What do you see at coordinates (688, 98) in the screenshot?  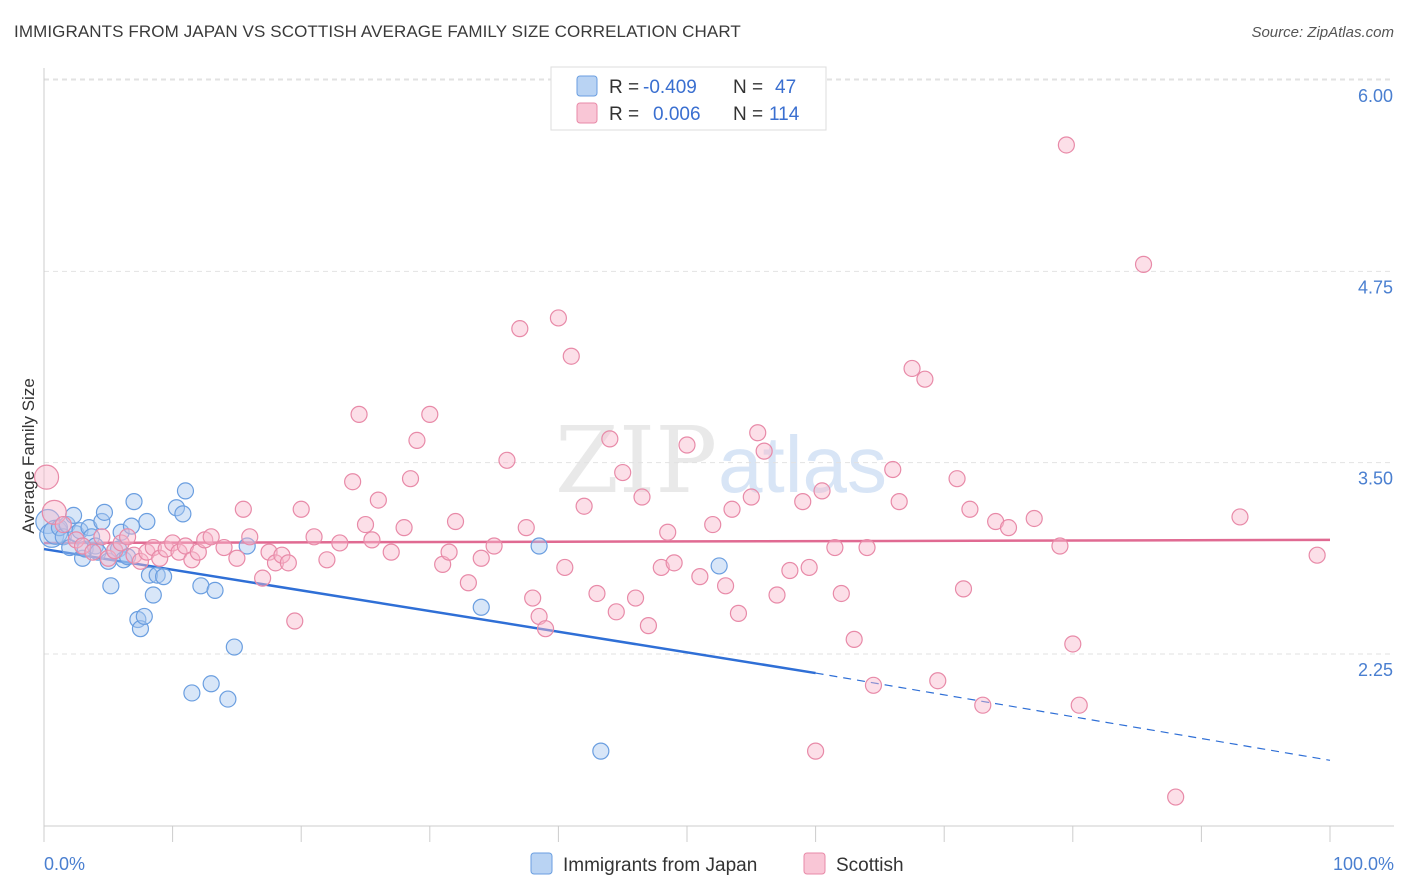 I see `legend-box: R = -0.409 N = 47 R = 0.006 N = 114` at bounding box center [688, 98].